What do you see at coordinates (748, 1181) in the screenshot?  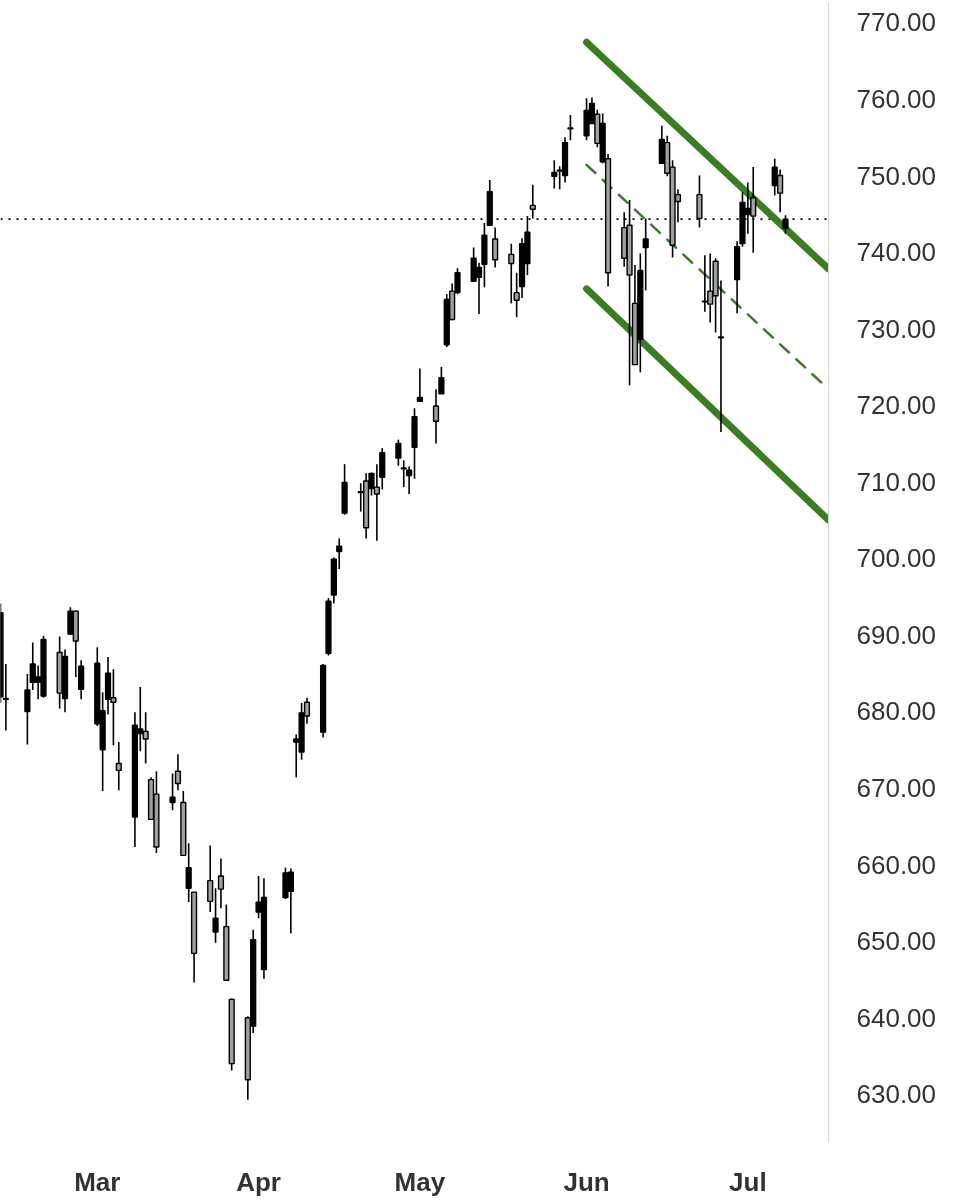 I see `x-tick-label: Jul` at bounding box center [748, 1181].